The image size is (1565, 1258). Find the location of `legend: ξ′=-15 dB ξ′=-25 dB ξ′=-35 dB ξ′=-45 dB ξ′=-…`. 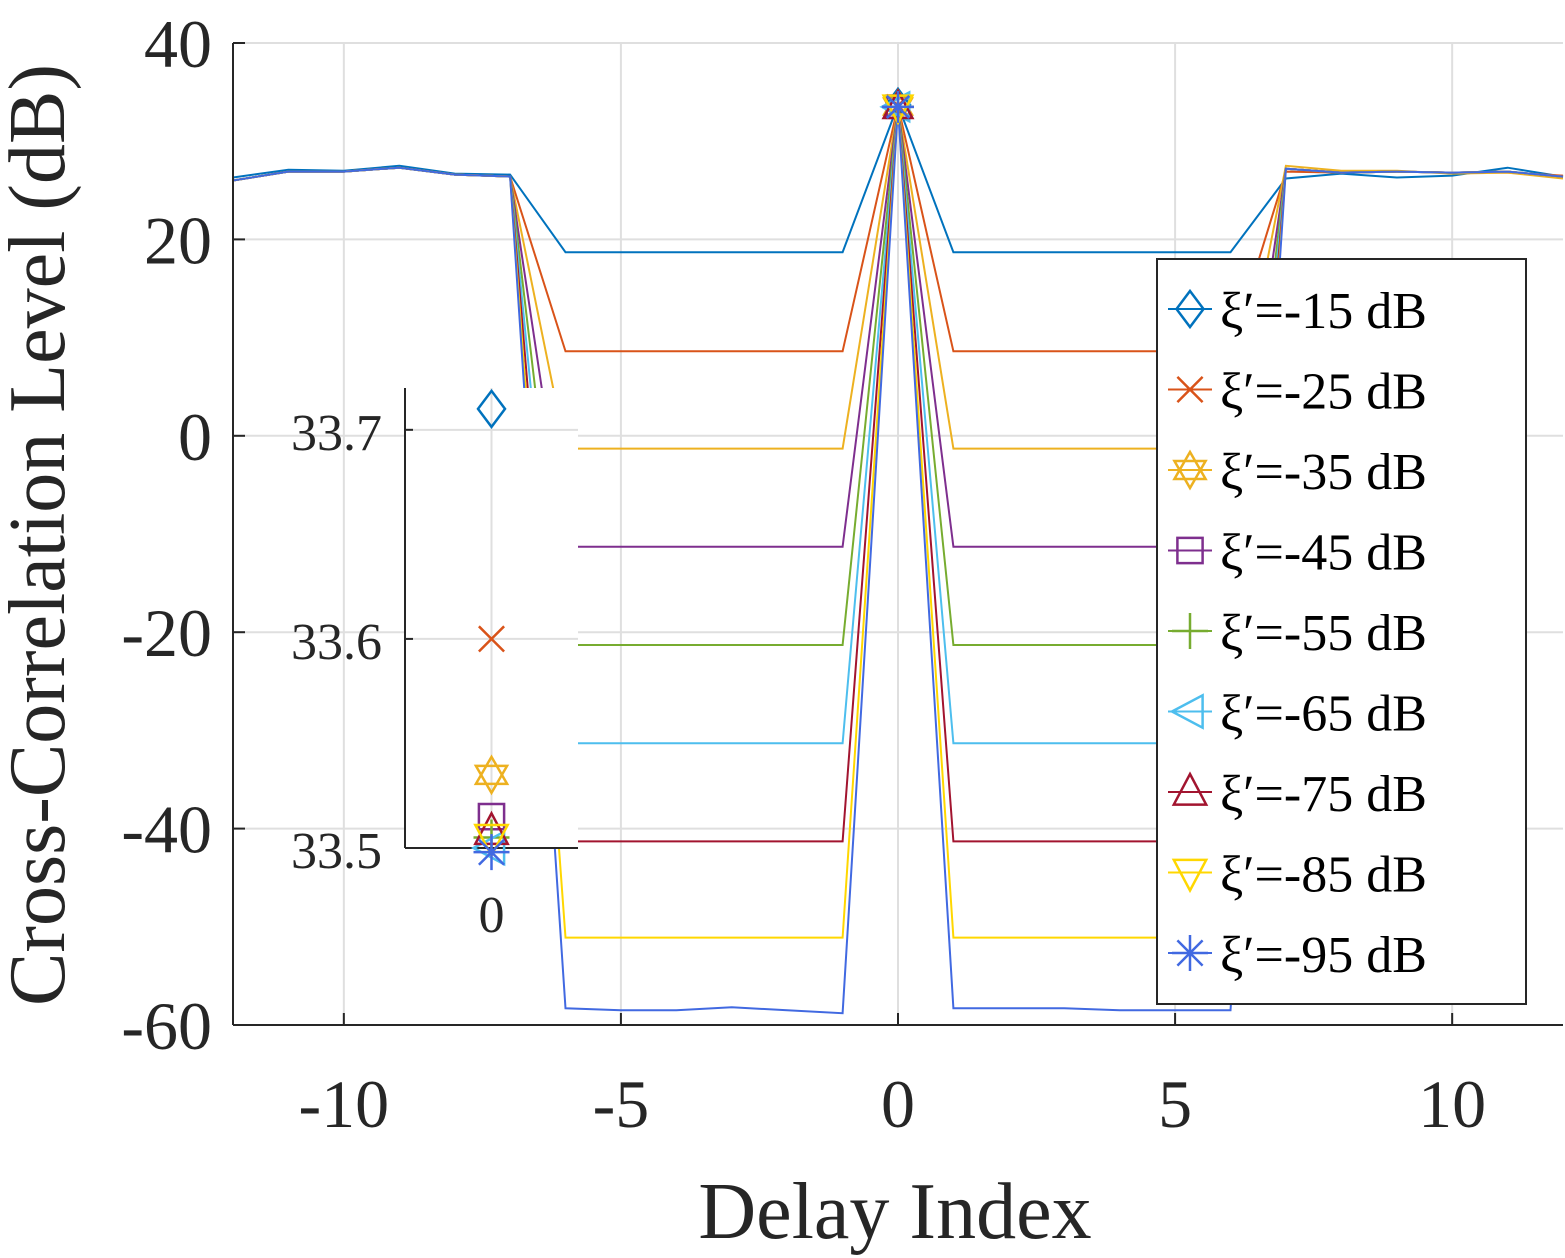

legend: ξ′=-15 dB ξ′=-25 dB ξ′=-35 dB ξ′=-45 dB ξ′=-… is located at coordinates (1341, 631).